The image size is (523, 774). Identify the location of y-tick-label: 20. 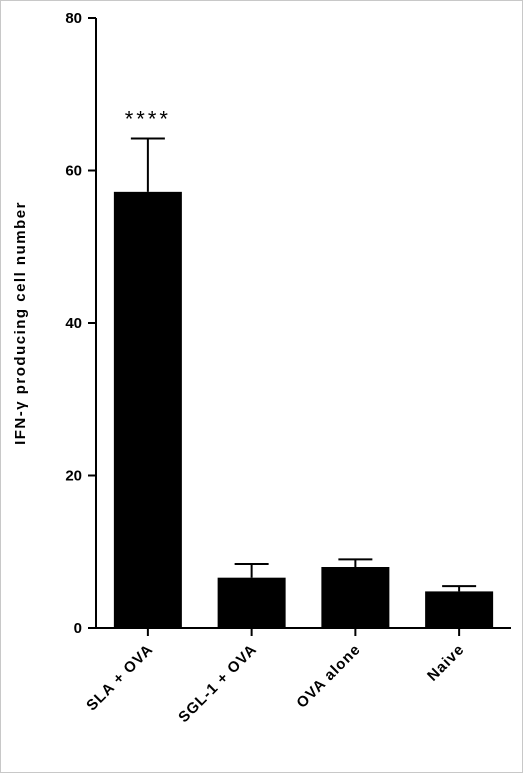
(73, 476).